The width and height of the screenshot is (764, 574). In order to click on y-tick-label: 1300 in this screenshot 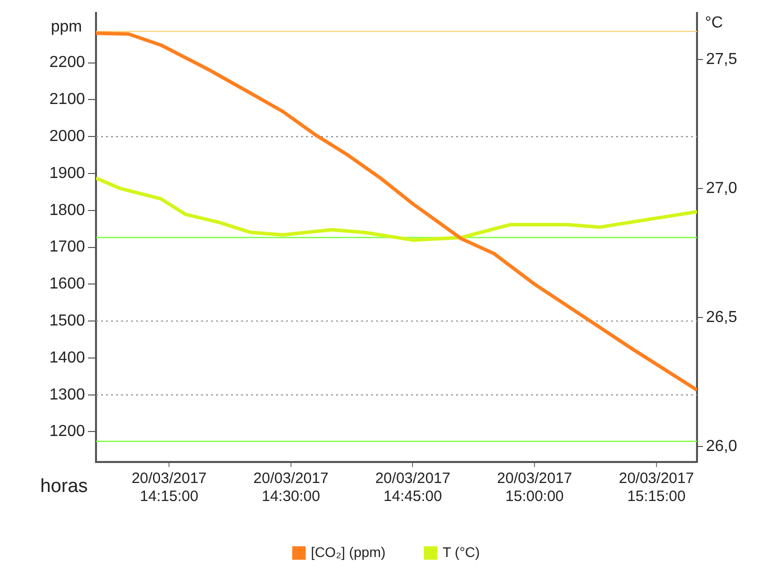, I will do `click(67, 395)`.